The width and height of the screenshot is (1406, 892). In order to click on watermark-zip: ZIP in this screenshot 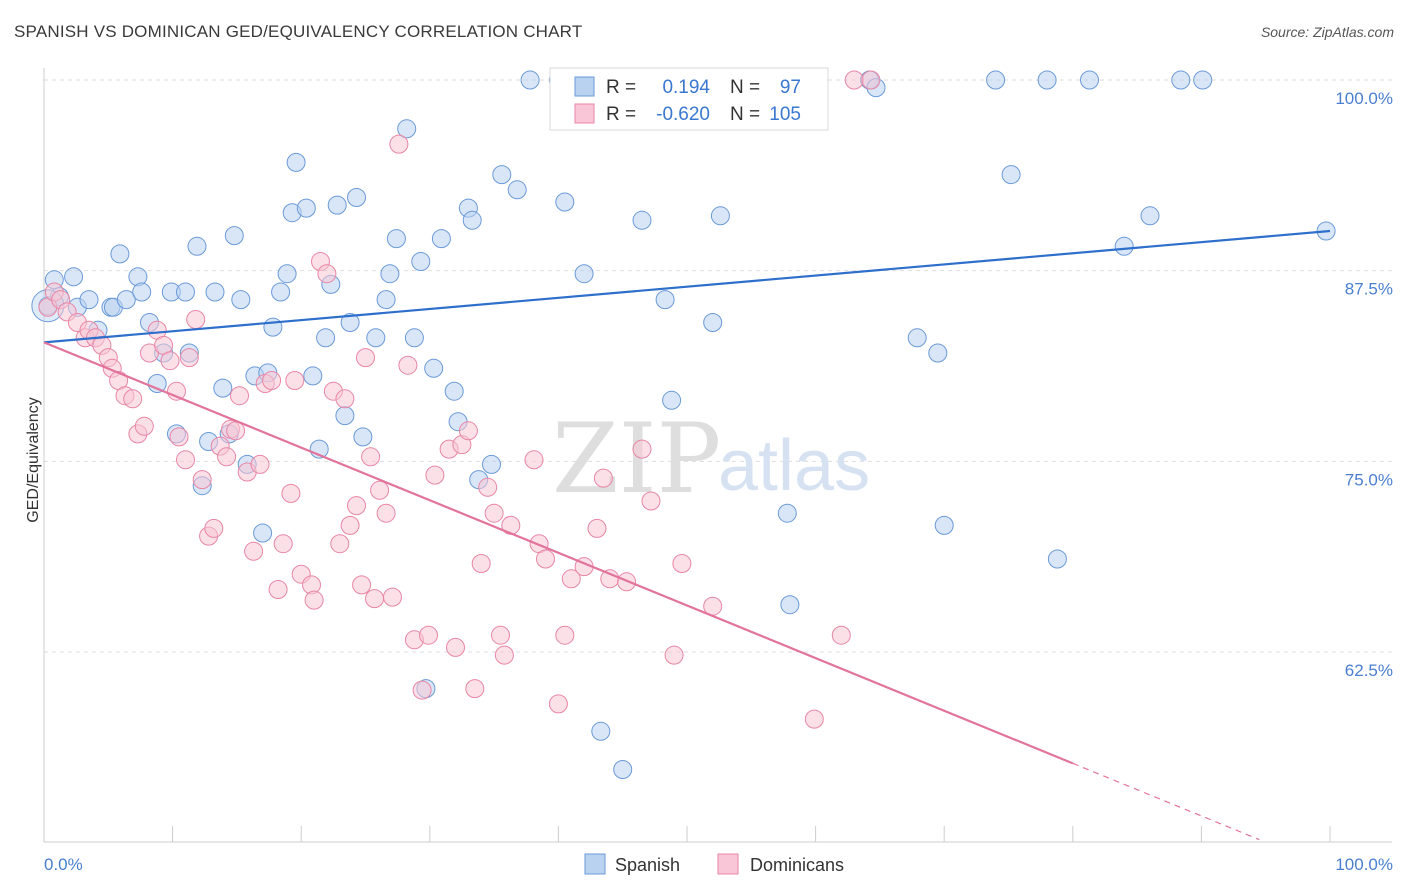, I will do `click(636, 459)`.